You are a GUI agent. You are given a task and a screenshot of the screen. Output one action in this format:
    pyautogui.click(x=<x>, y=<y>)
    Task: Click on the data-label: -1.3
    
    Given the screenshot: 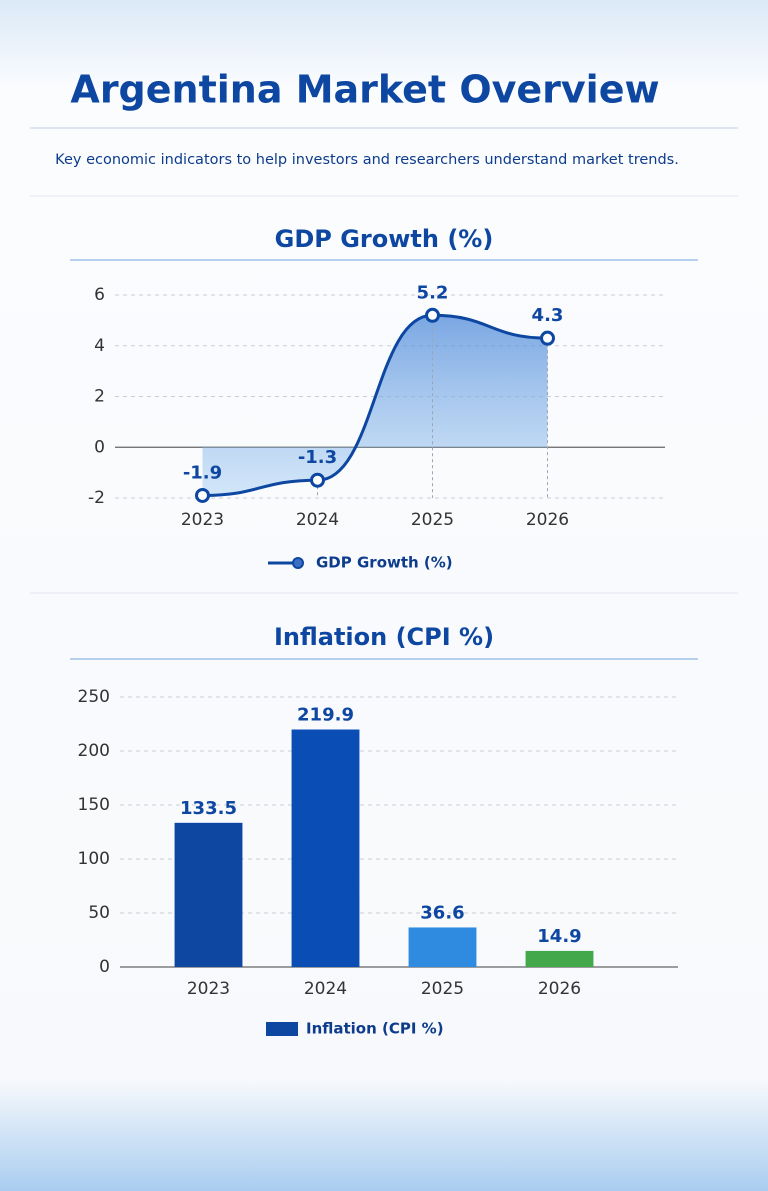 What is the action you would take?
    pyautogui.click(x=317, y=457)
    